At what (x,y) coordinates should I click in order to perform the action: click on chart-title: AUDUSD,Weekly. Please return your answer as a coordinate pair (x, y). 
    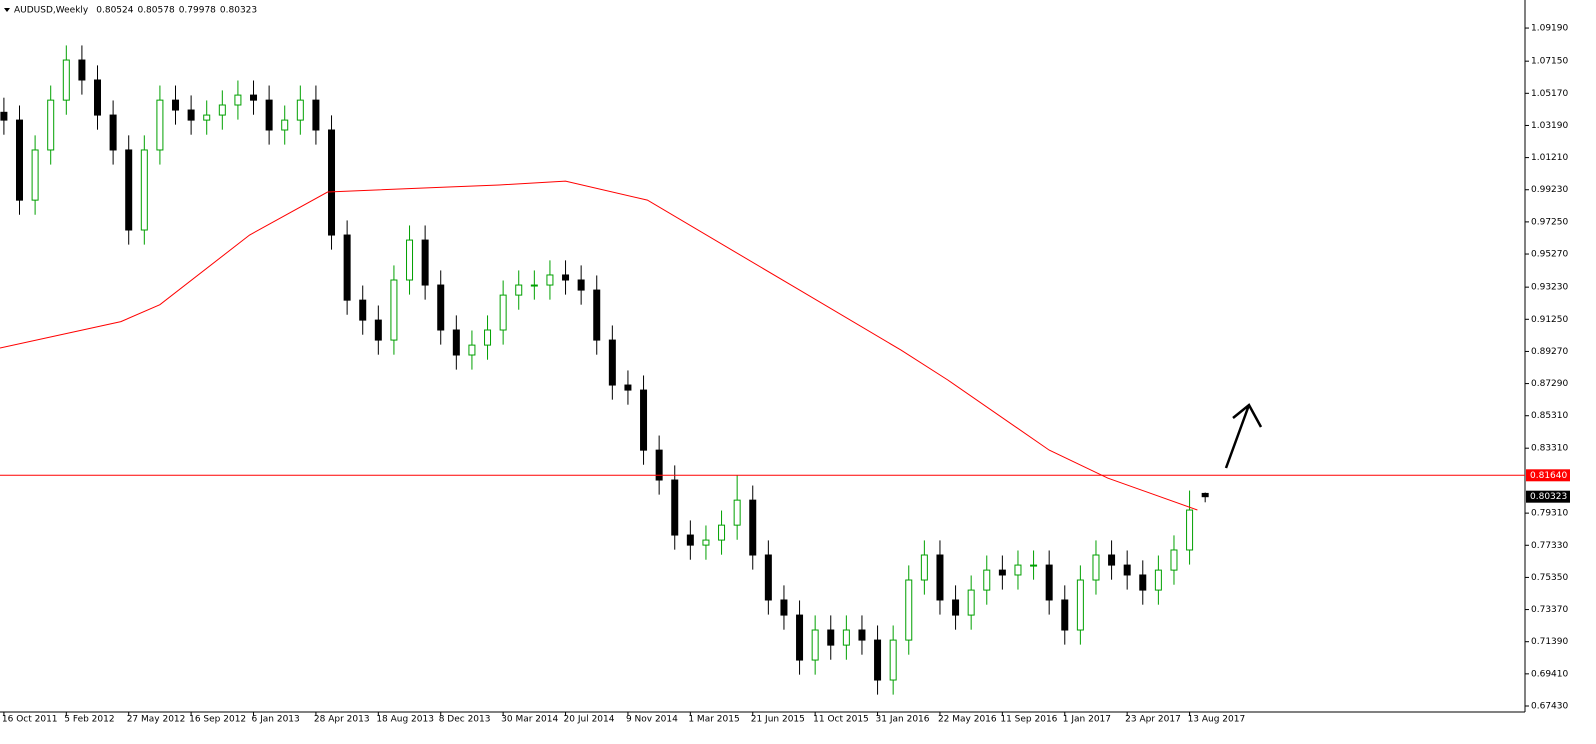
    Looking at the image, I should click on (51, 11).